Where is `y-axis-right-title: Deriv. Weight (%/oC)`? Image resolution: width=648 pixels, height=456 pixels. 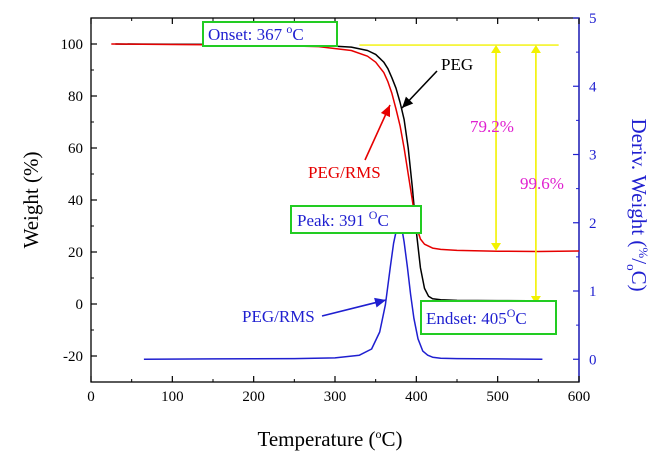
y-axis-right-title: Deriv. Weight (%/oC) is located at coordinates (636, 204).